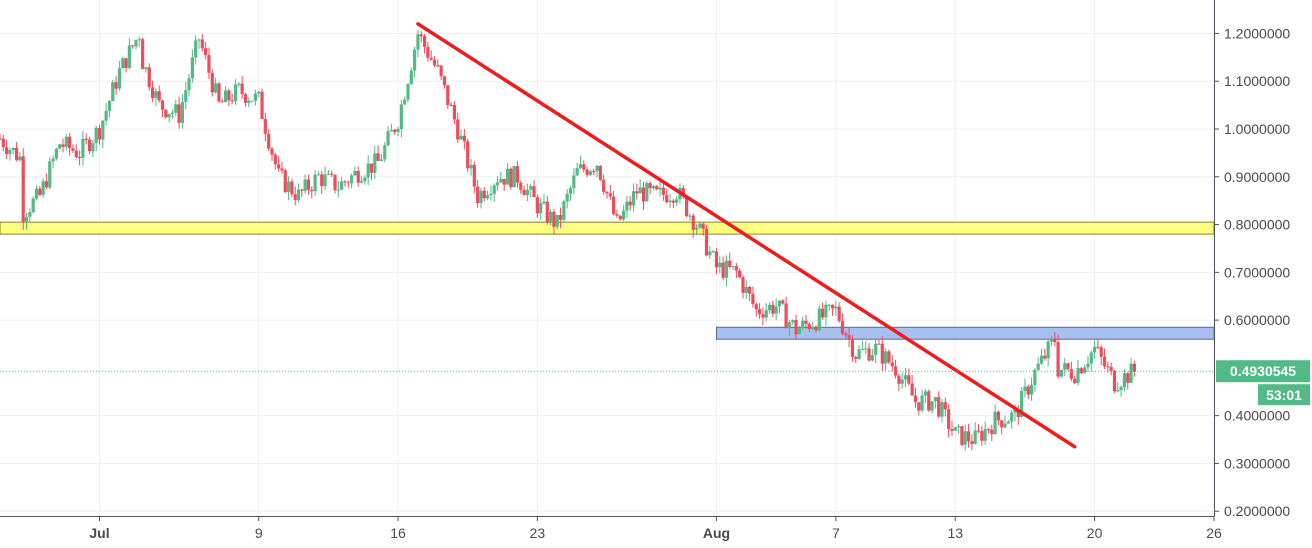 This screenshot has height=548, width=1312. Describe the element at coordinates (1257, 81) in the screenshot. I see `y-tick-label: 1.1000000` at that location.